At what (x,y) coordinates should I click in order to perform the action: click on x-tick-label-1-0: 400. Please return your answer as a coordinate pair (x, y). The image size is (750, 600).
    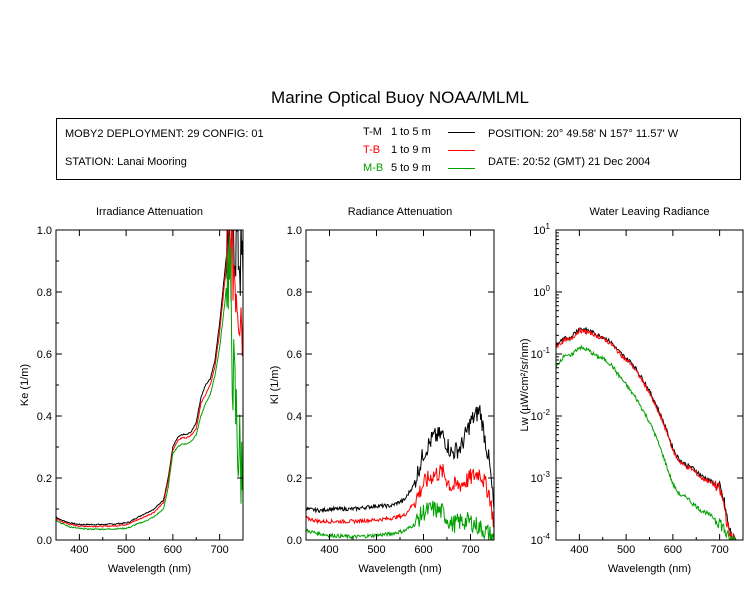
    Looking at the image, I should click on (329, 550).